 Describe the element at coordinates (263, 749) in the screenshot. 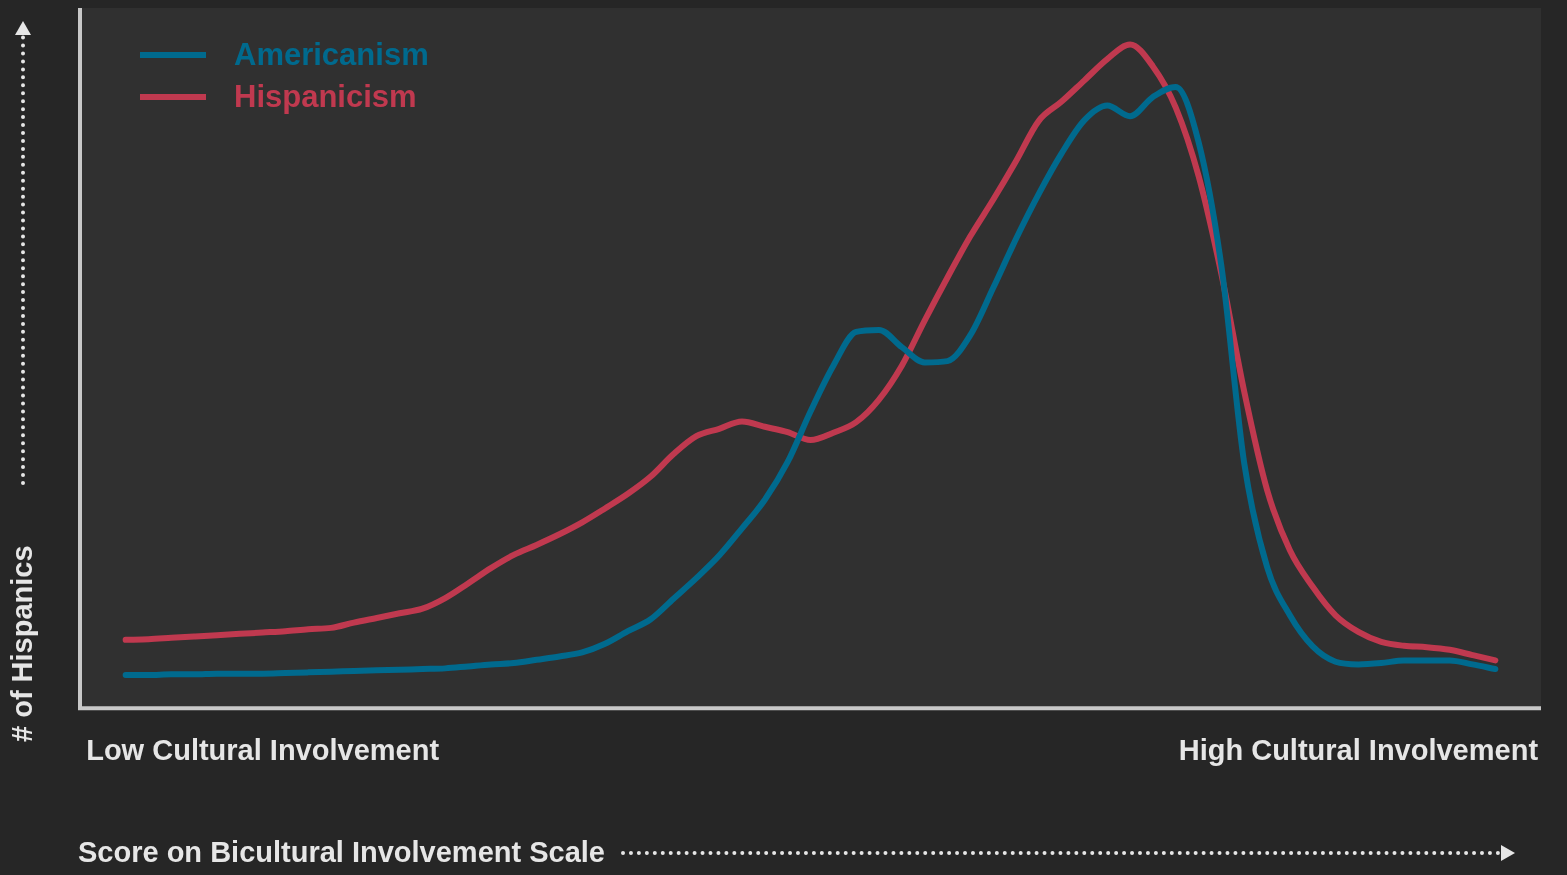

I see `x-tick-label: Low Cultural Involvement` at that location.